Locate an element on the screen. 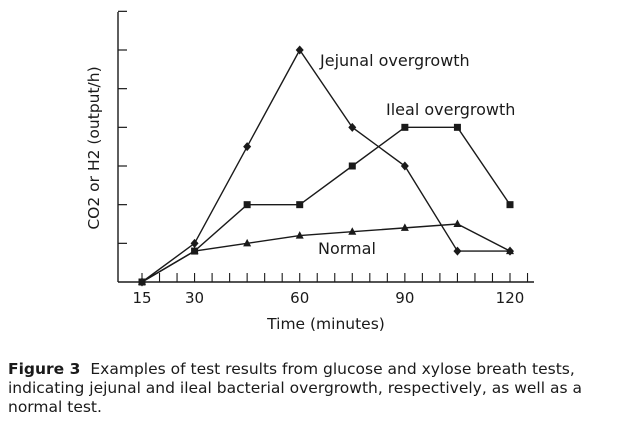 The width and height of the screenshot is (622, 435). series-line is located at coordinates (326, 253).